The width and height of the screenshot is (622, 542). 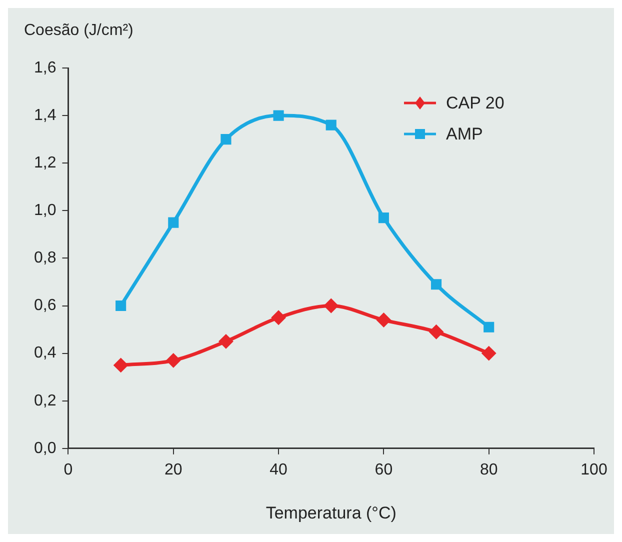 I want to click on y-tick-label: 1,6, so click(x=45, y=67).